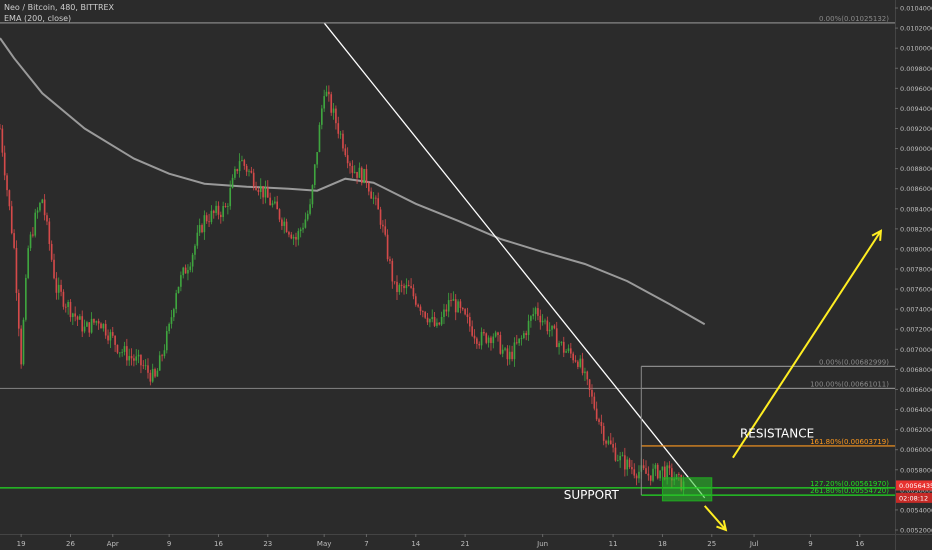 The width and height of the screenshot is (932, 550). Describe the element at coordinates (366, 544) in the screenshot. I see `x-tick-label-7: 7` at that location.